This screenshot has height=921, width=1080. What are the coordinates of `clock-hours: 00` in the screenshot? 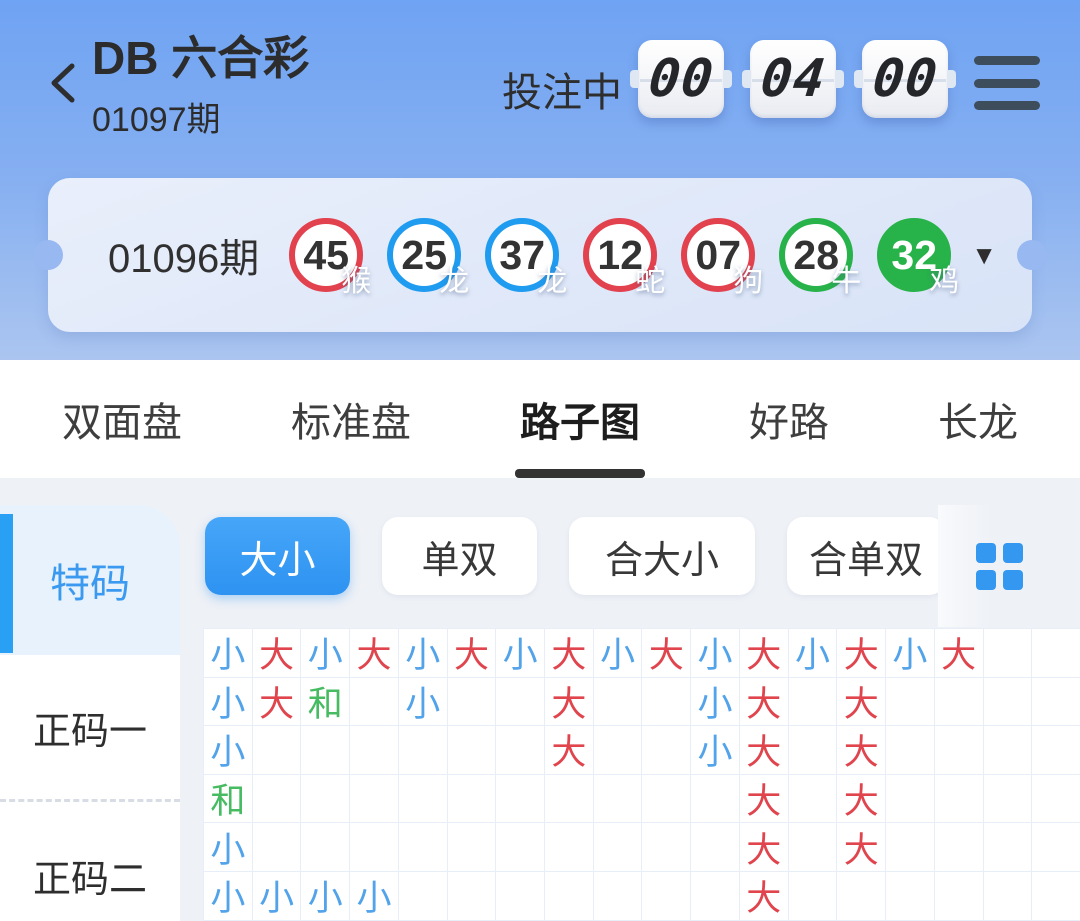 It's located at (681, 79).